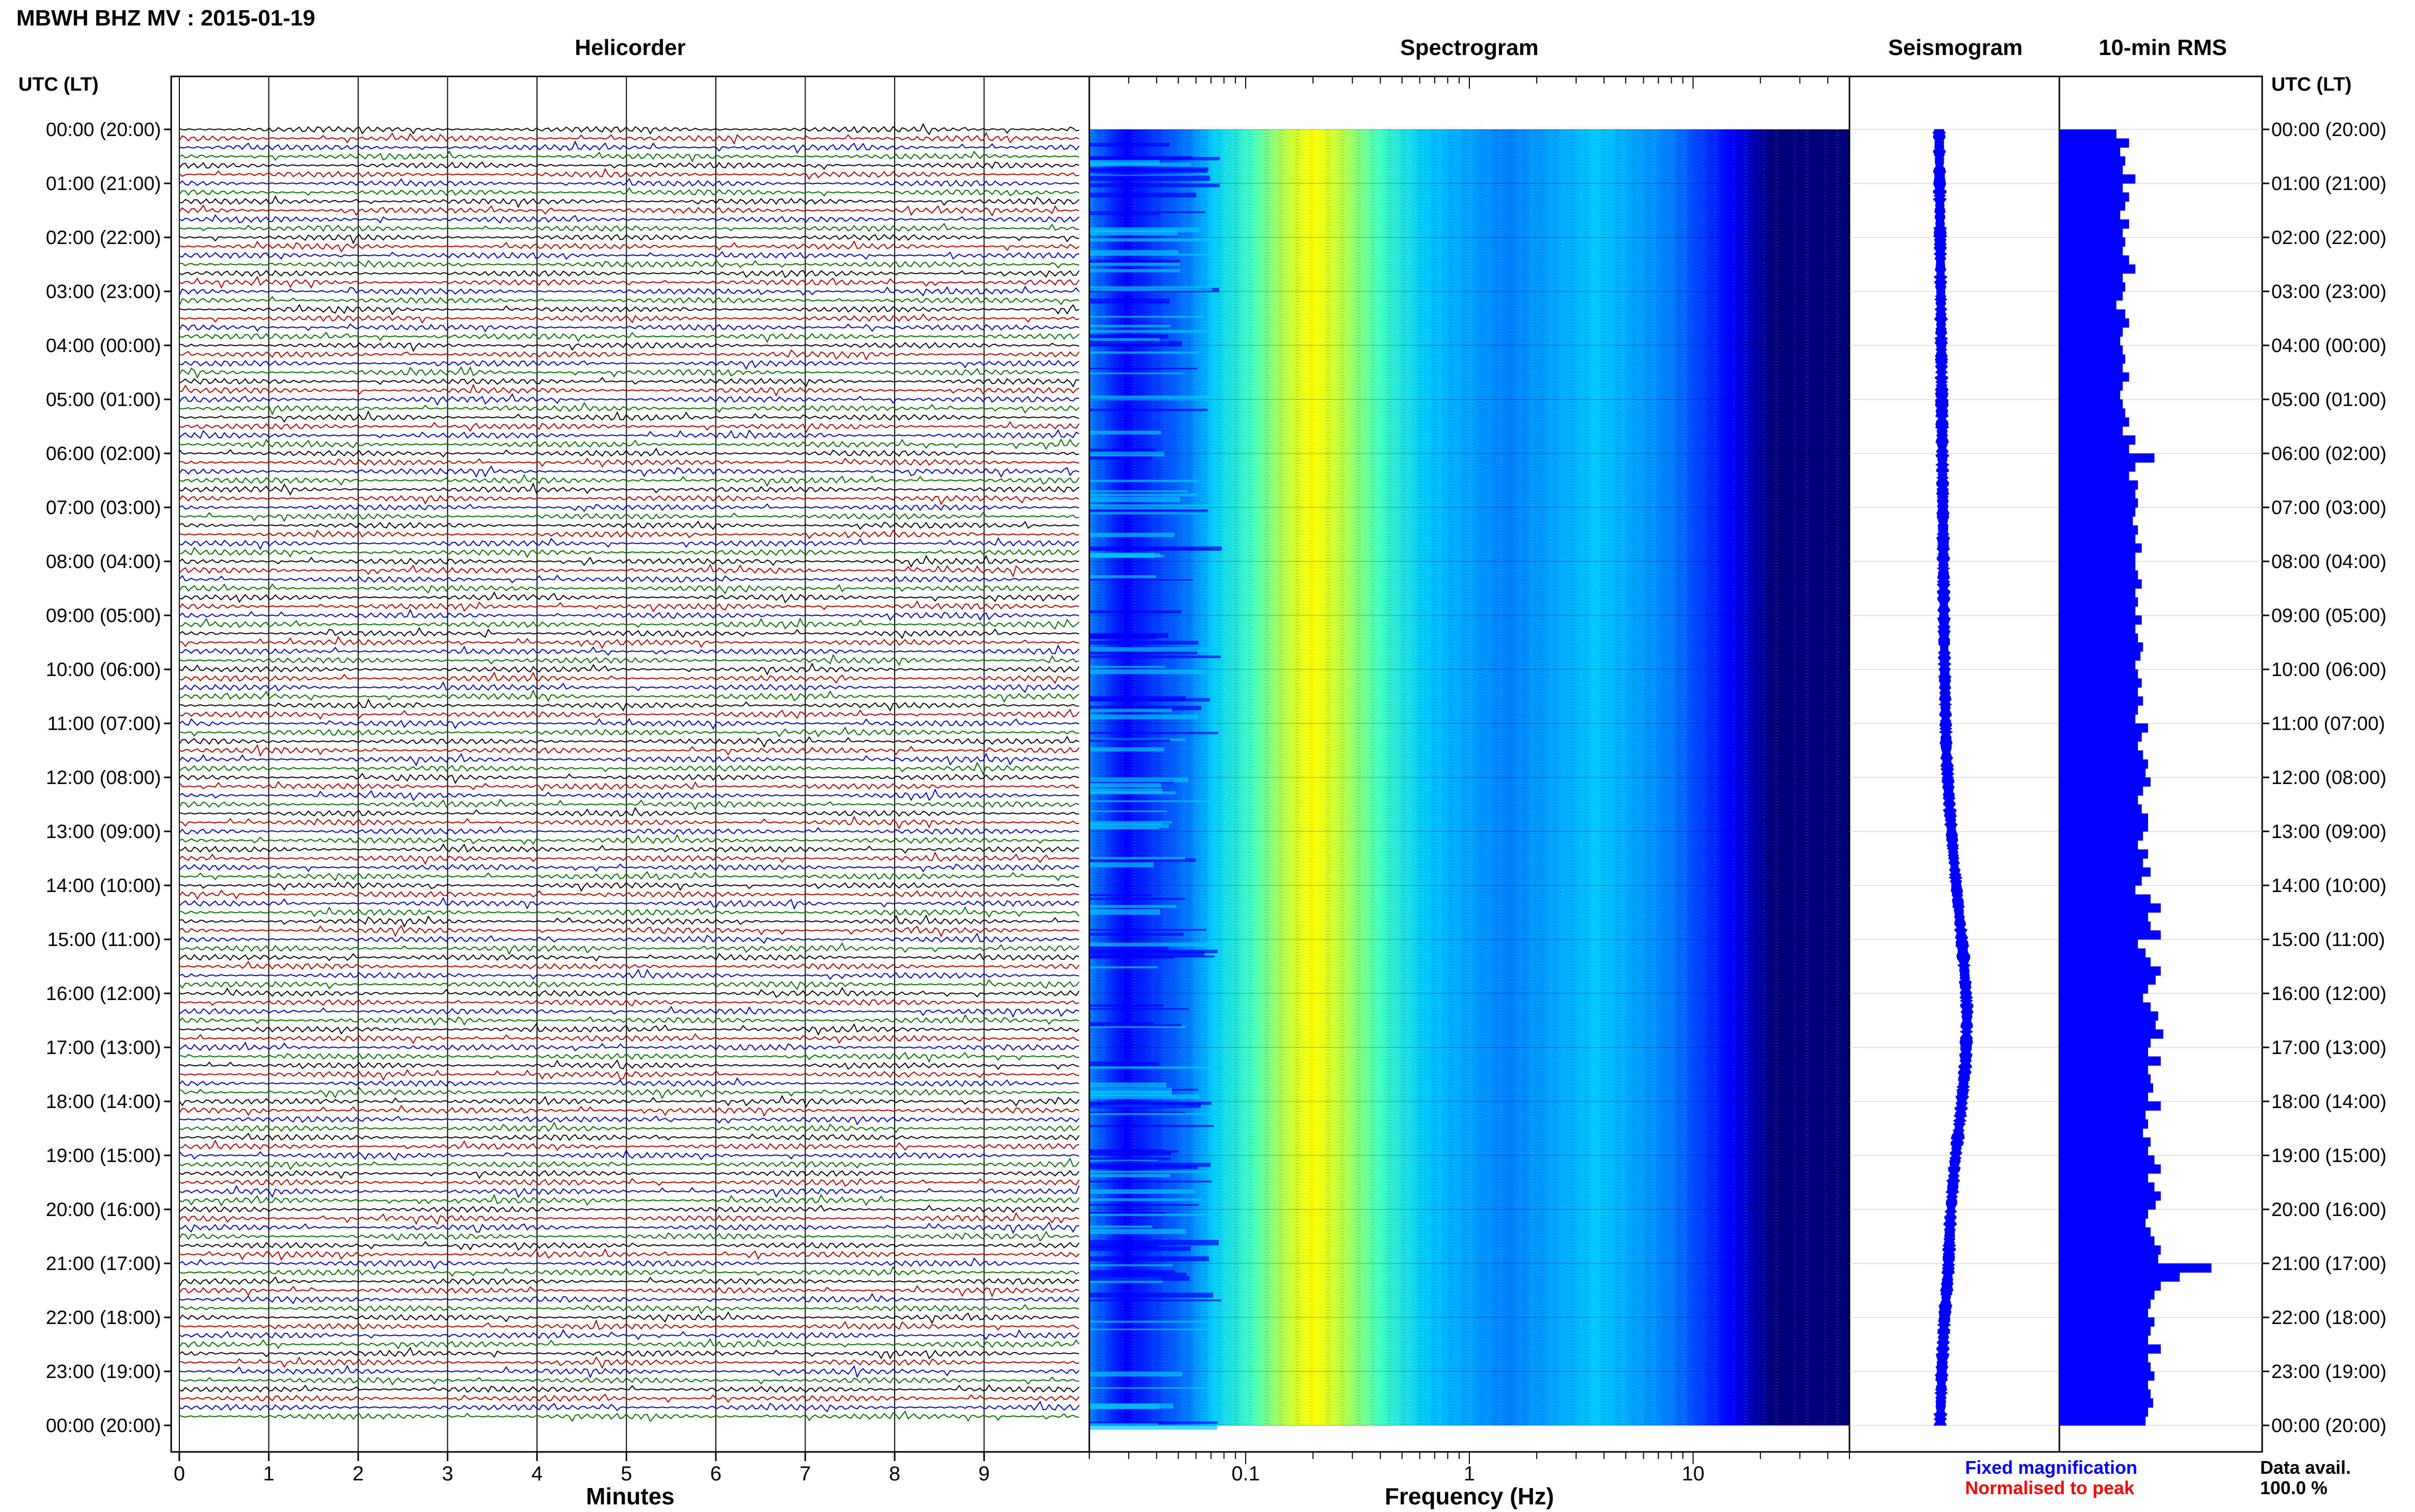 This screenshot has height=1512, width=2415. I want to click on time-label-left: 01:00 (21:00), so click(104, 184).